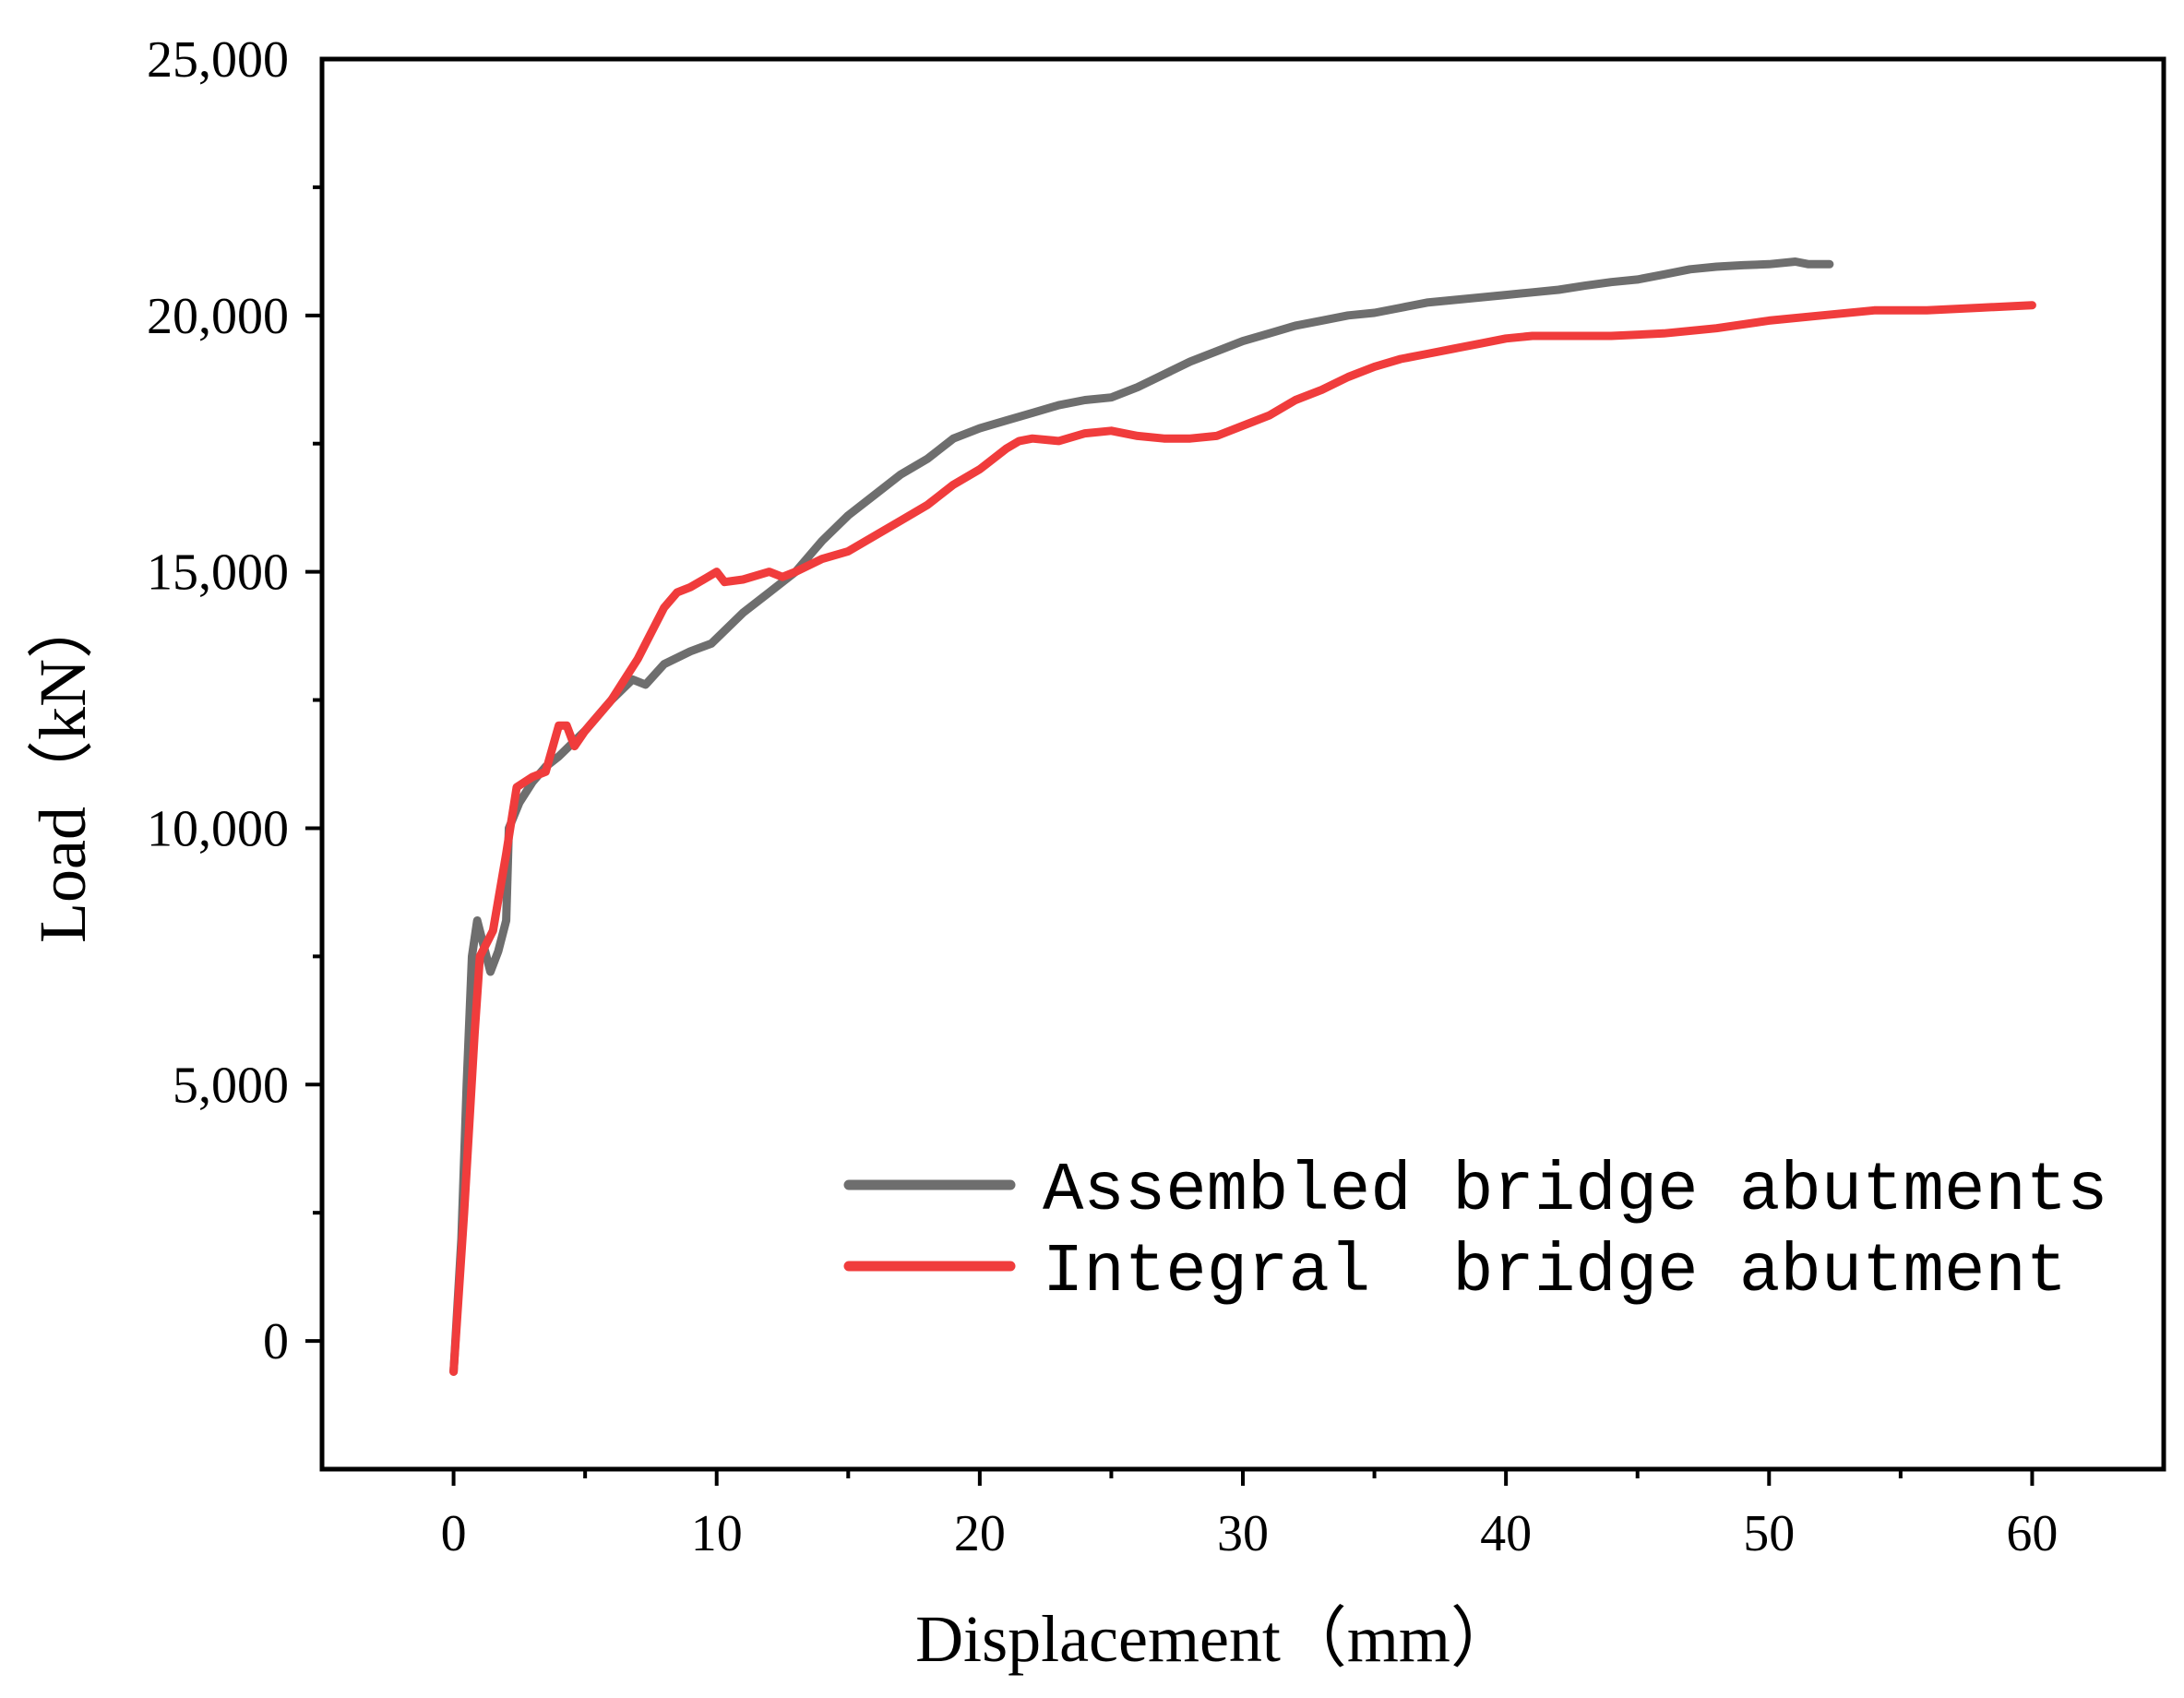  What do you see at coordinates (2032, 1533) in the screenshot?
I see `x-tick-label: 60` at bounding box center [2032, 1533].